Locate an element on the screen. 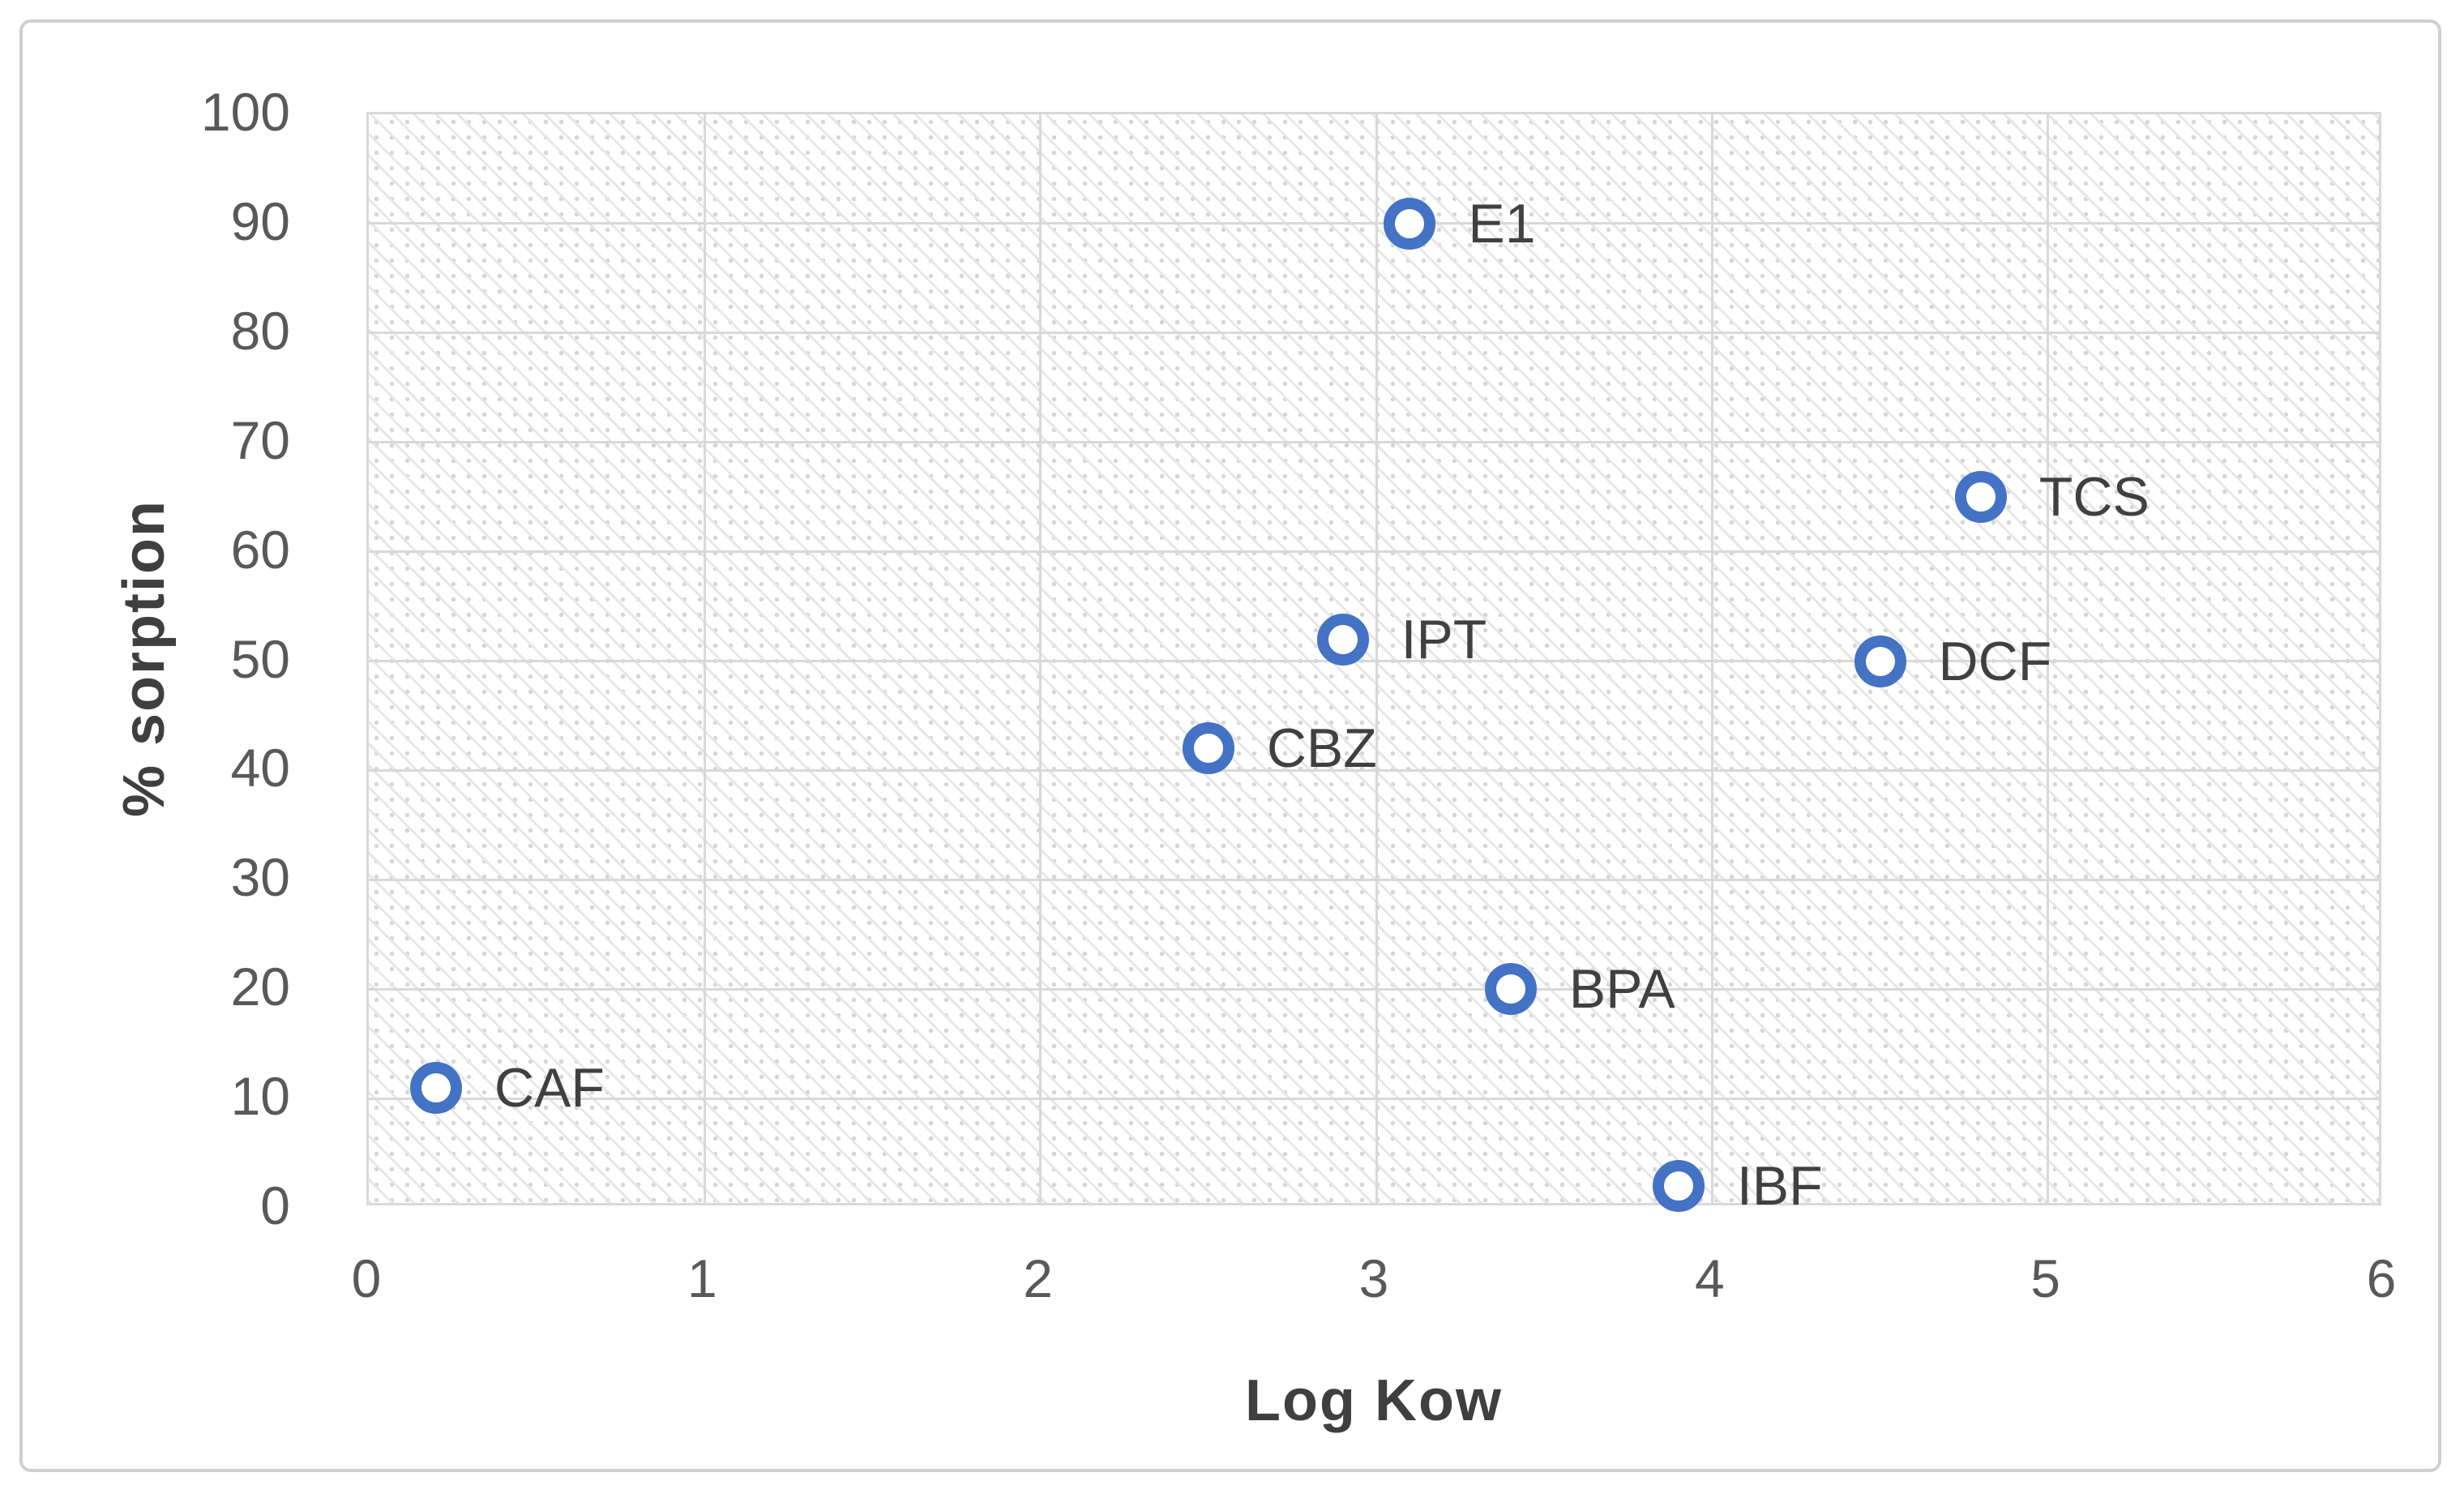 Image resolution: width=2464 pixels, height=1494 pixels. x-tick-label-0: 0 is located at coordinates (366, 1278).